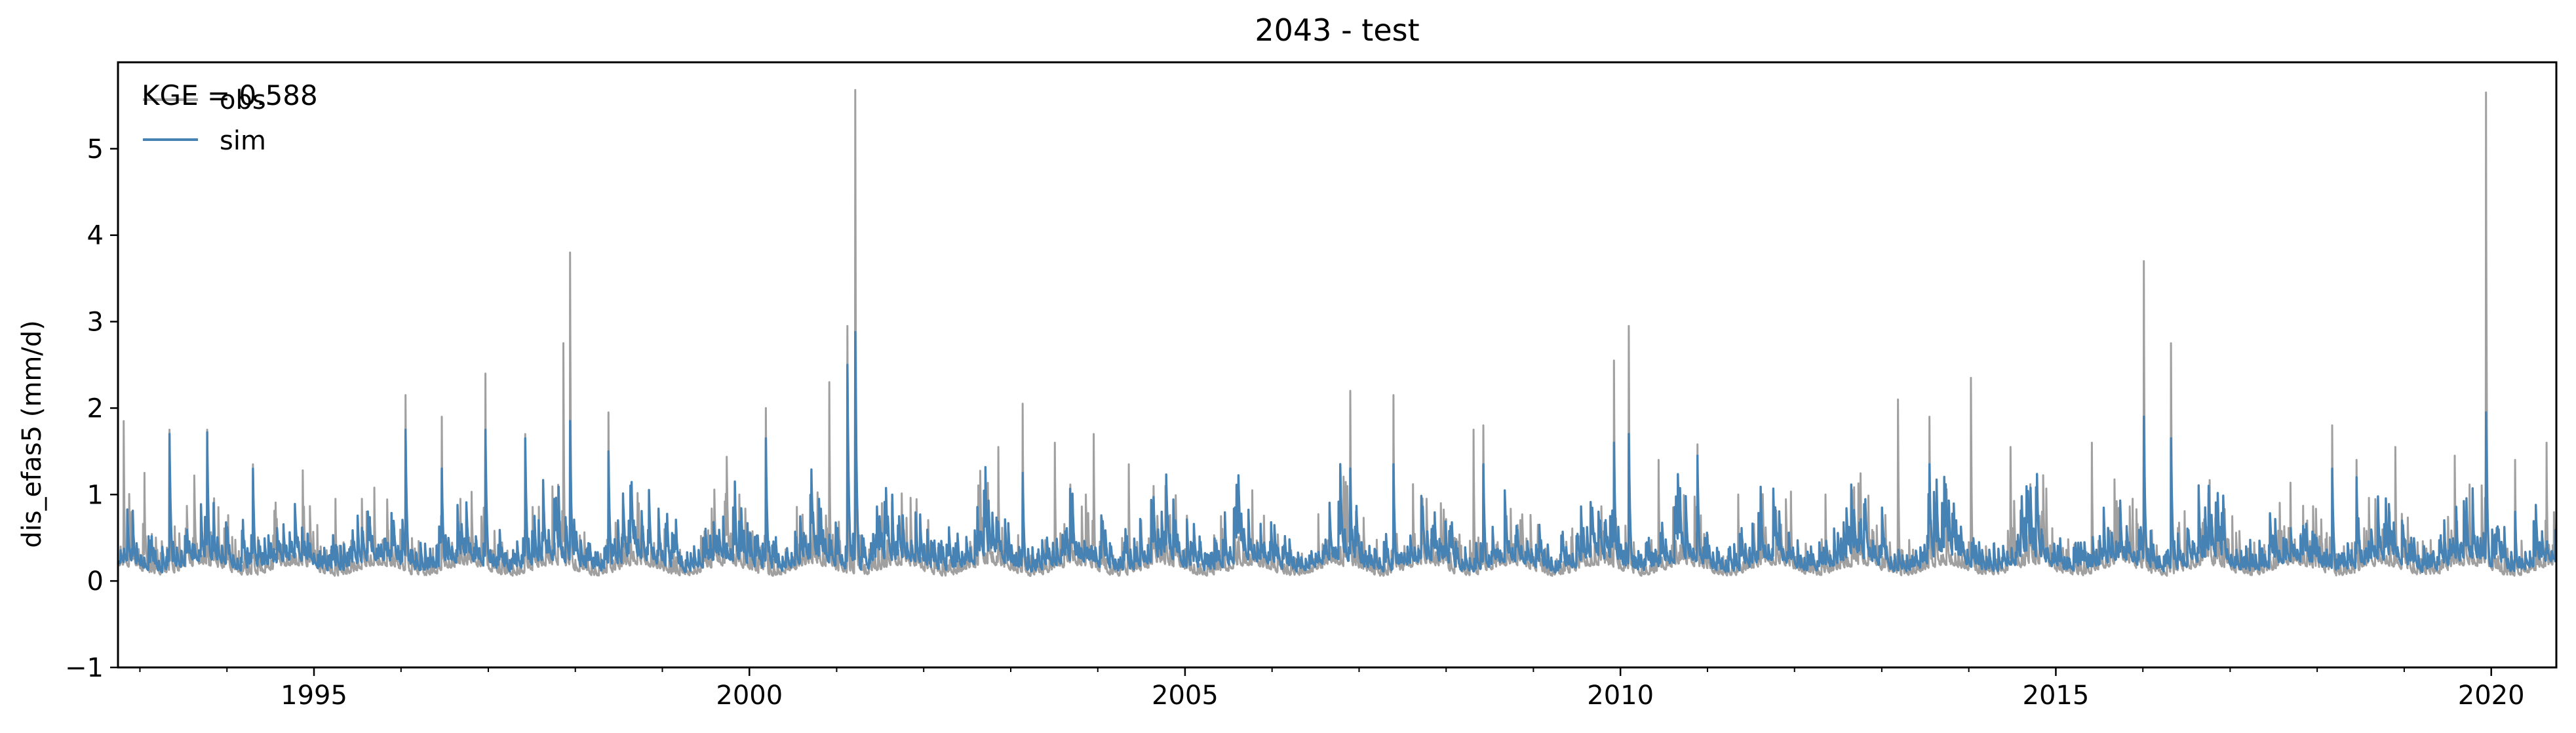 The image size is (2576, 733). Describe the element at coordinates (95, 149) in the screenshot. I see `y-tick-label: 5` at that location.